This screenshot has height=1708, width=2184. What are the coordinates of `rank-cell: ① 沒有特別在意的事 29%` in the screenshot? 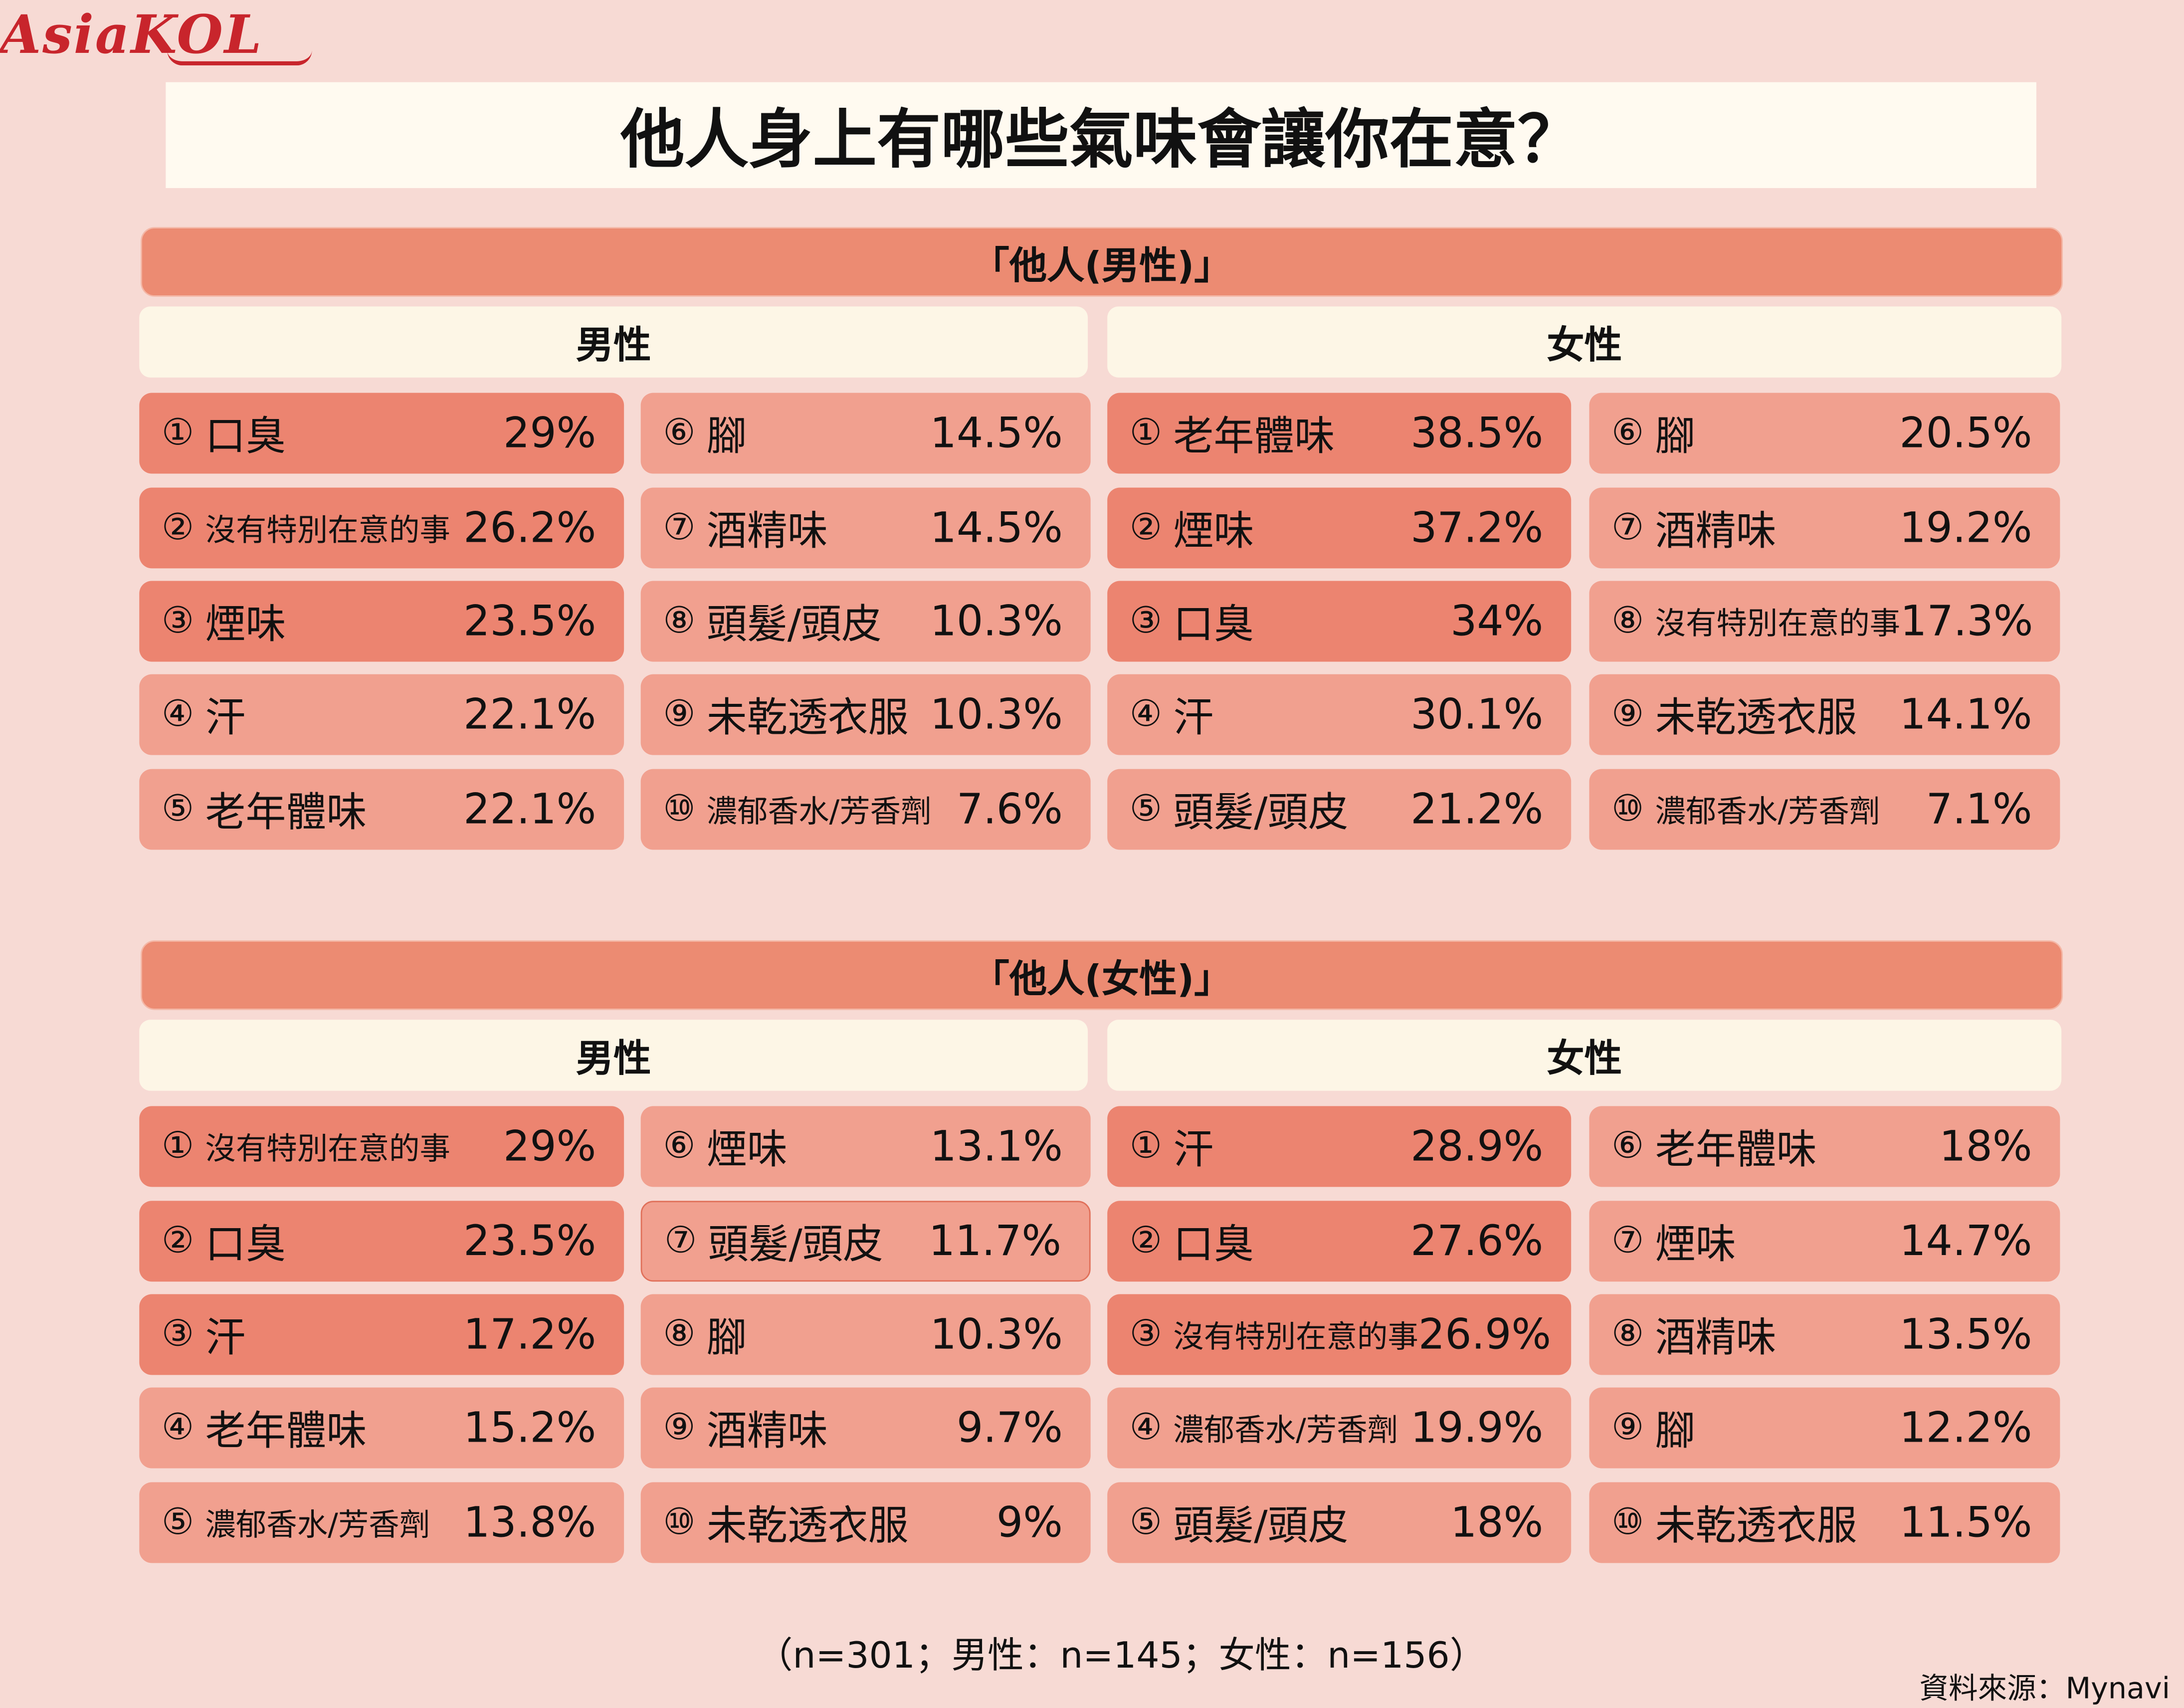 It's located at (381, 1146).